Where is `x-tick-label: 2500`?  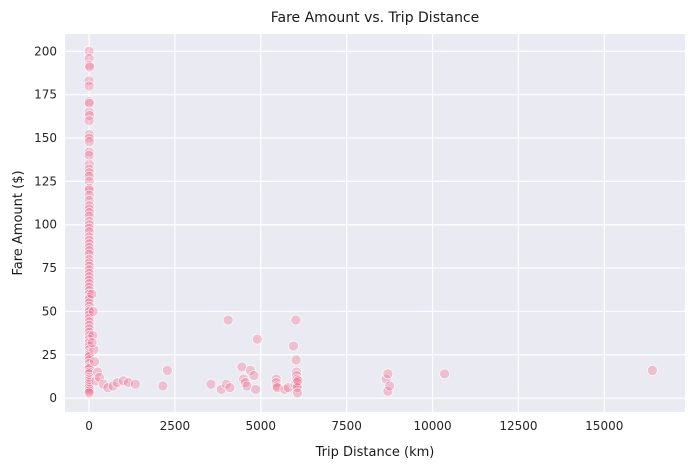 x-tick-label: 2500 is located at coordinates (175, 426).